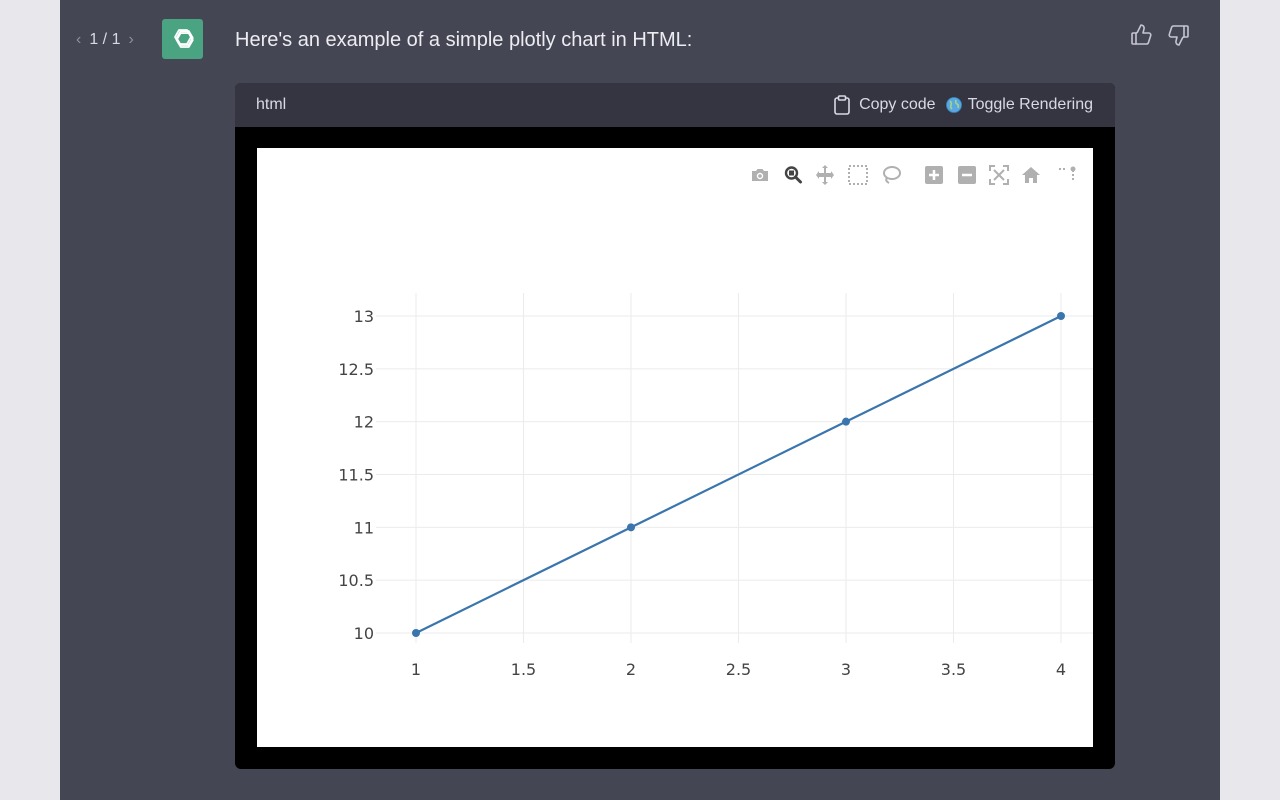 This screenshot has width=1280, height=800. I want to click on thumbs-up-icon, so click(1141, 35).